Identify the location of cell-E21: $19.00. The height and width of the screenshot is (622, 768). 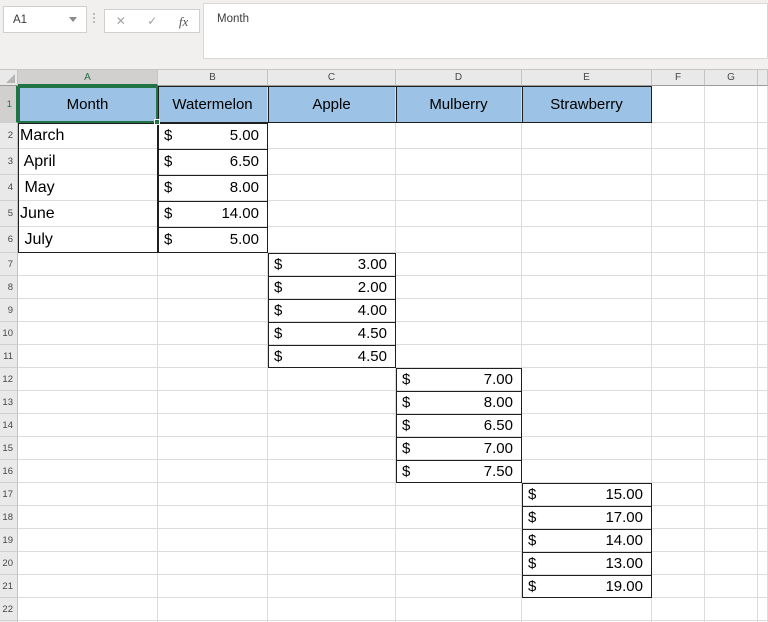
(587, 586).